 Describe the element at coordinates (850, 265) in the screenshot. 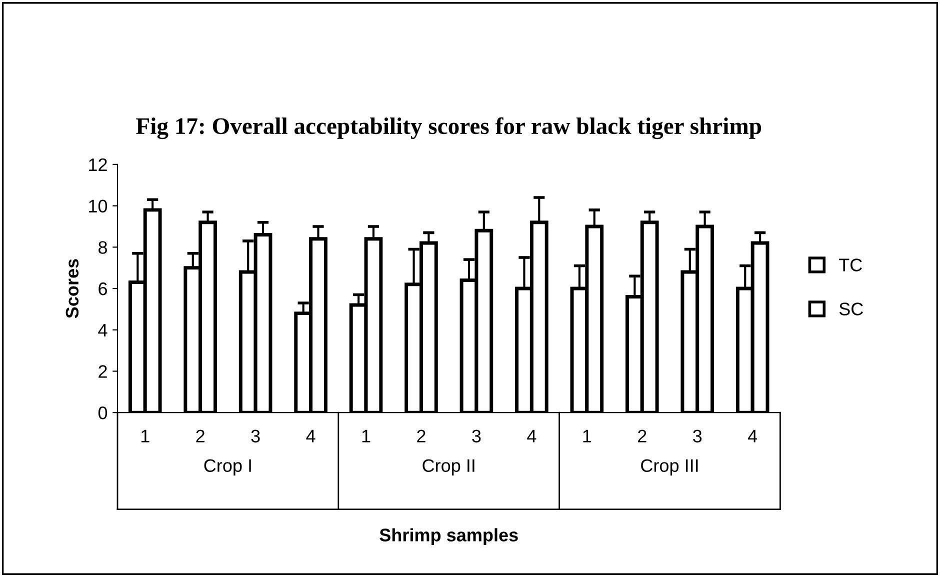

I see `legend-label: TC` at that location.